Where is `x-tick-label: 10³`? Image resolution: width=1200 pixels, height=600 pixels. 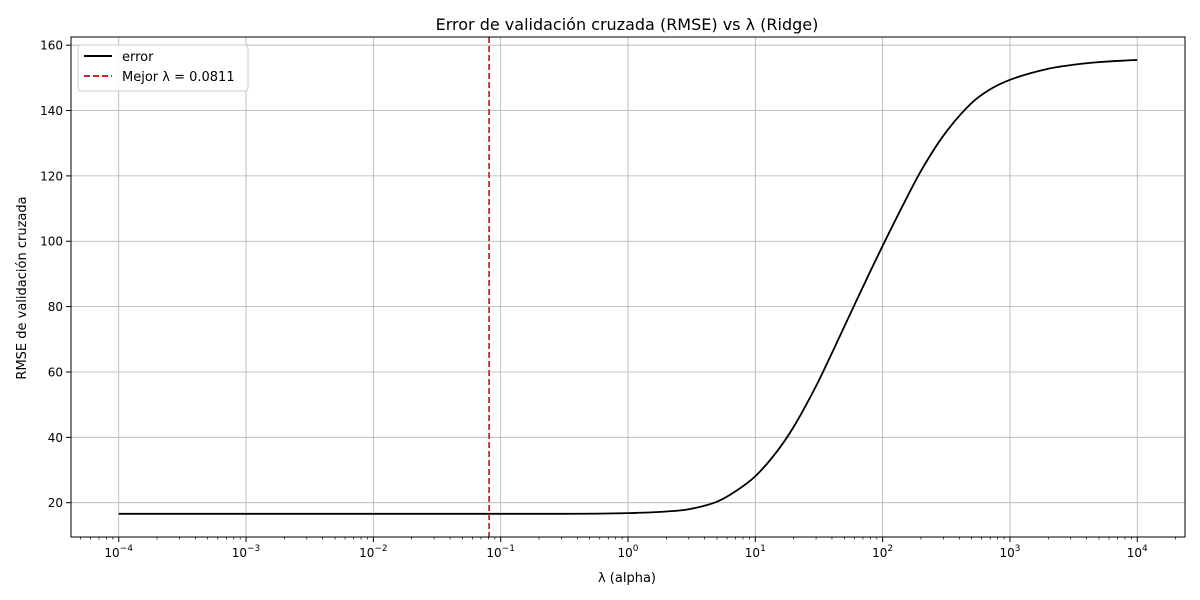 x-tick-label: 10³ is located at coordinates (1009, 552).